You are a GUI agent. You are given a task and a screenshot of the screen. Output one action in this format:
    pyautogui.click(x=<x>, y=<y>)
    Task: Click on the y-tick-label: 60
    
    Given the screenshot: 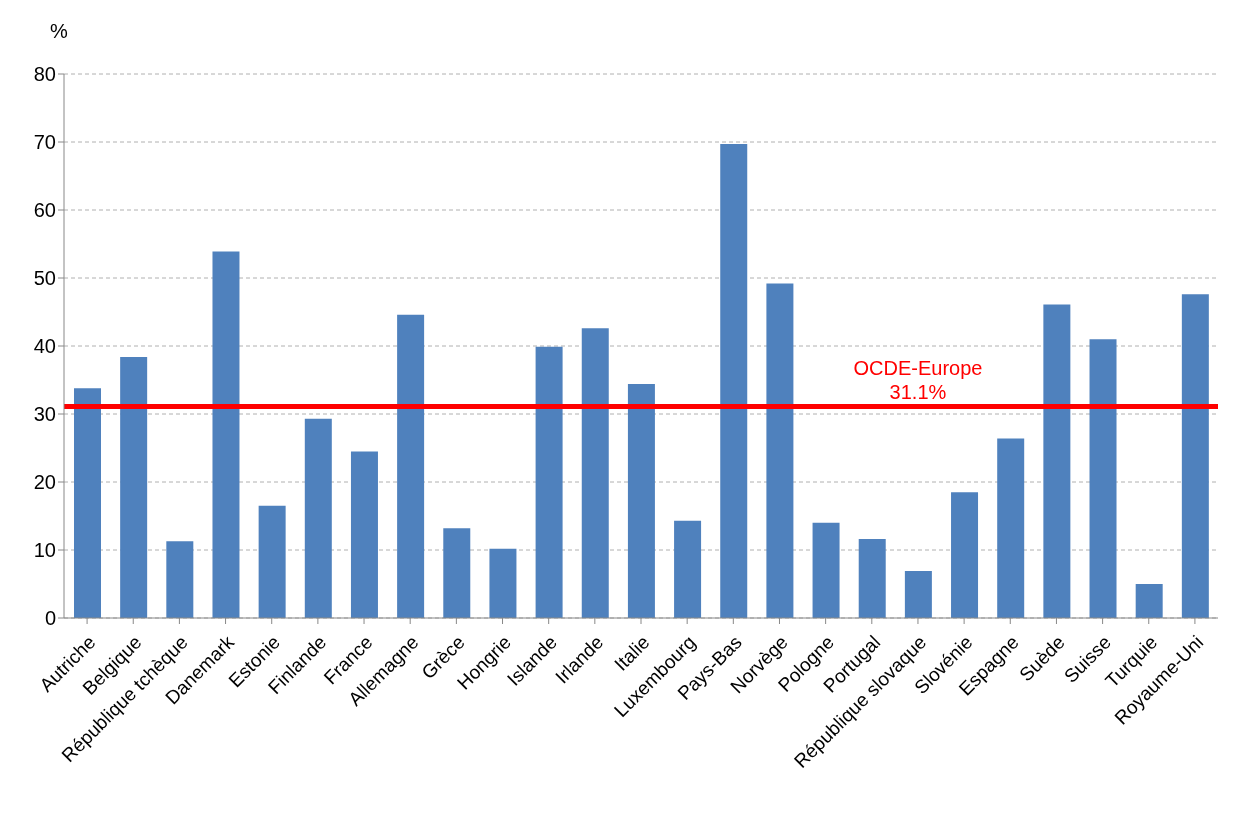 What is the action you would take?
    pyautogui.click(x=44, y=210)
    